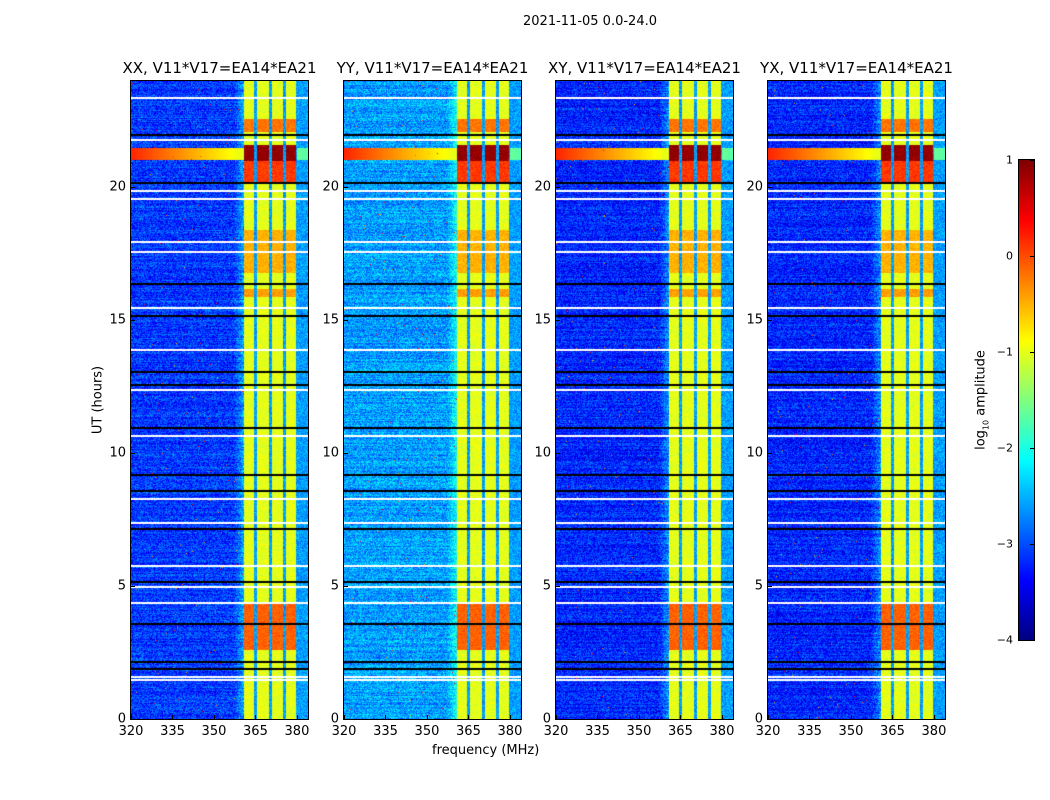 The height and width of the screenshot is (800, 1050). What do you see at coordinates (856, 68) in the screenshot?
I see `panel-title-4: YX, V11*V17=EA14*EA21` at bounding box center [856, 68].